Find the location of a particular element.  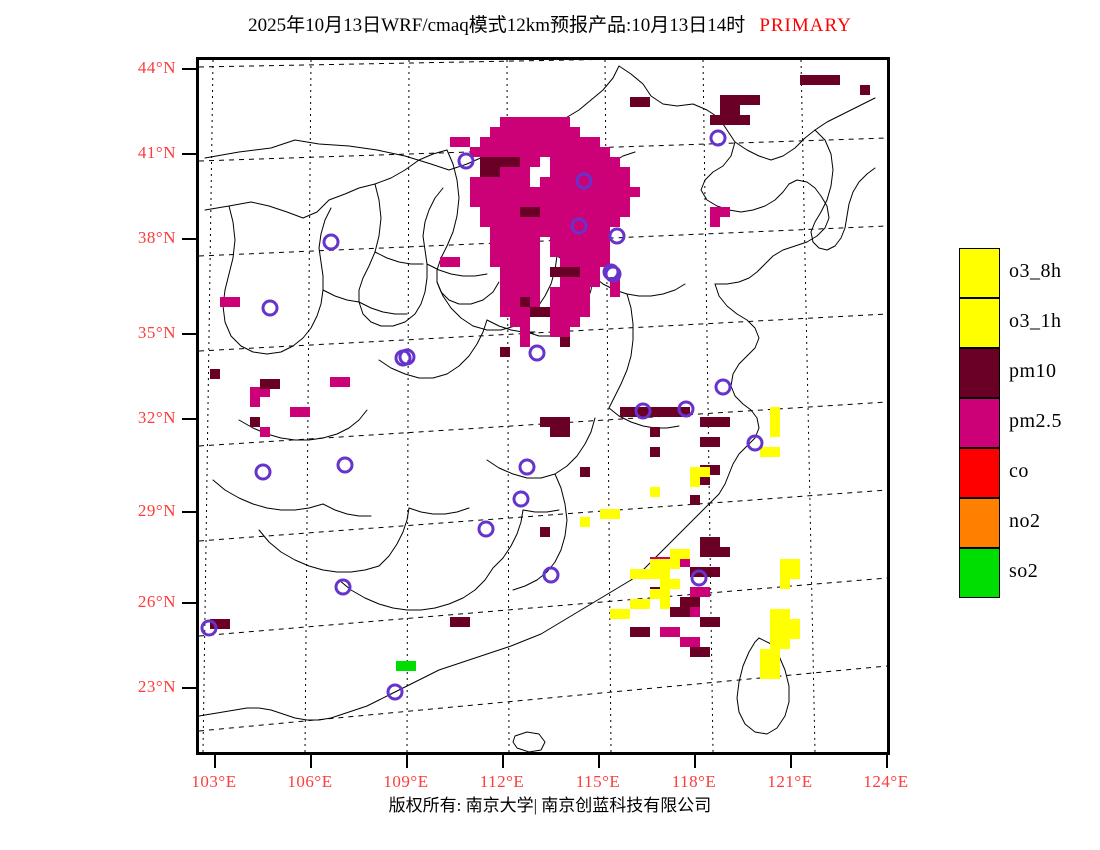

legend-swatch-so2 is located at coordinates (979, 573).